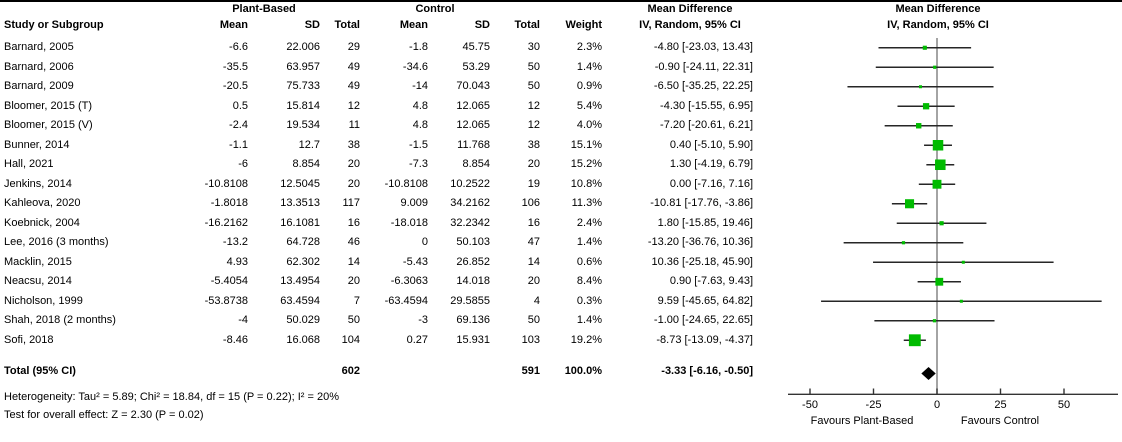  What do you see at coordinates (240, 105) in the screenshot?
I see `mean-cell: 0.5` at bounding box center [240, 105].